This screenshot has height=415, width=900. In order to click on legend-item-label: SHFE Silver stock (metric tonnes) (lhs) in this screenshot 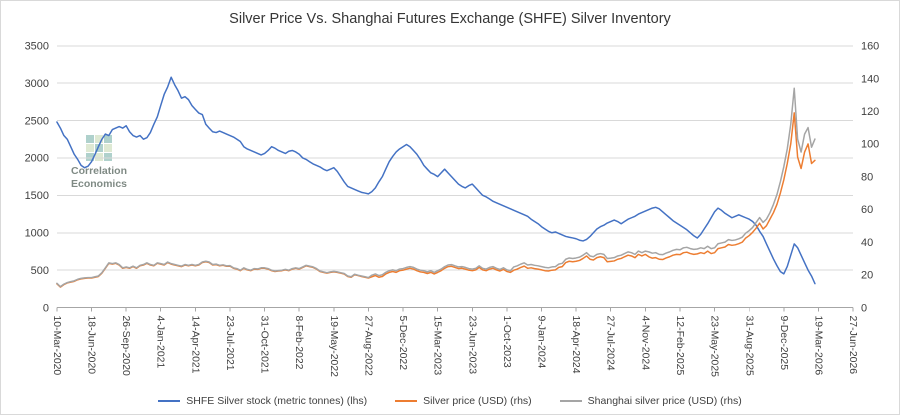, I will do `click(277, 401)`.